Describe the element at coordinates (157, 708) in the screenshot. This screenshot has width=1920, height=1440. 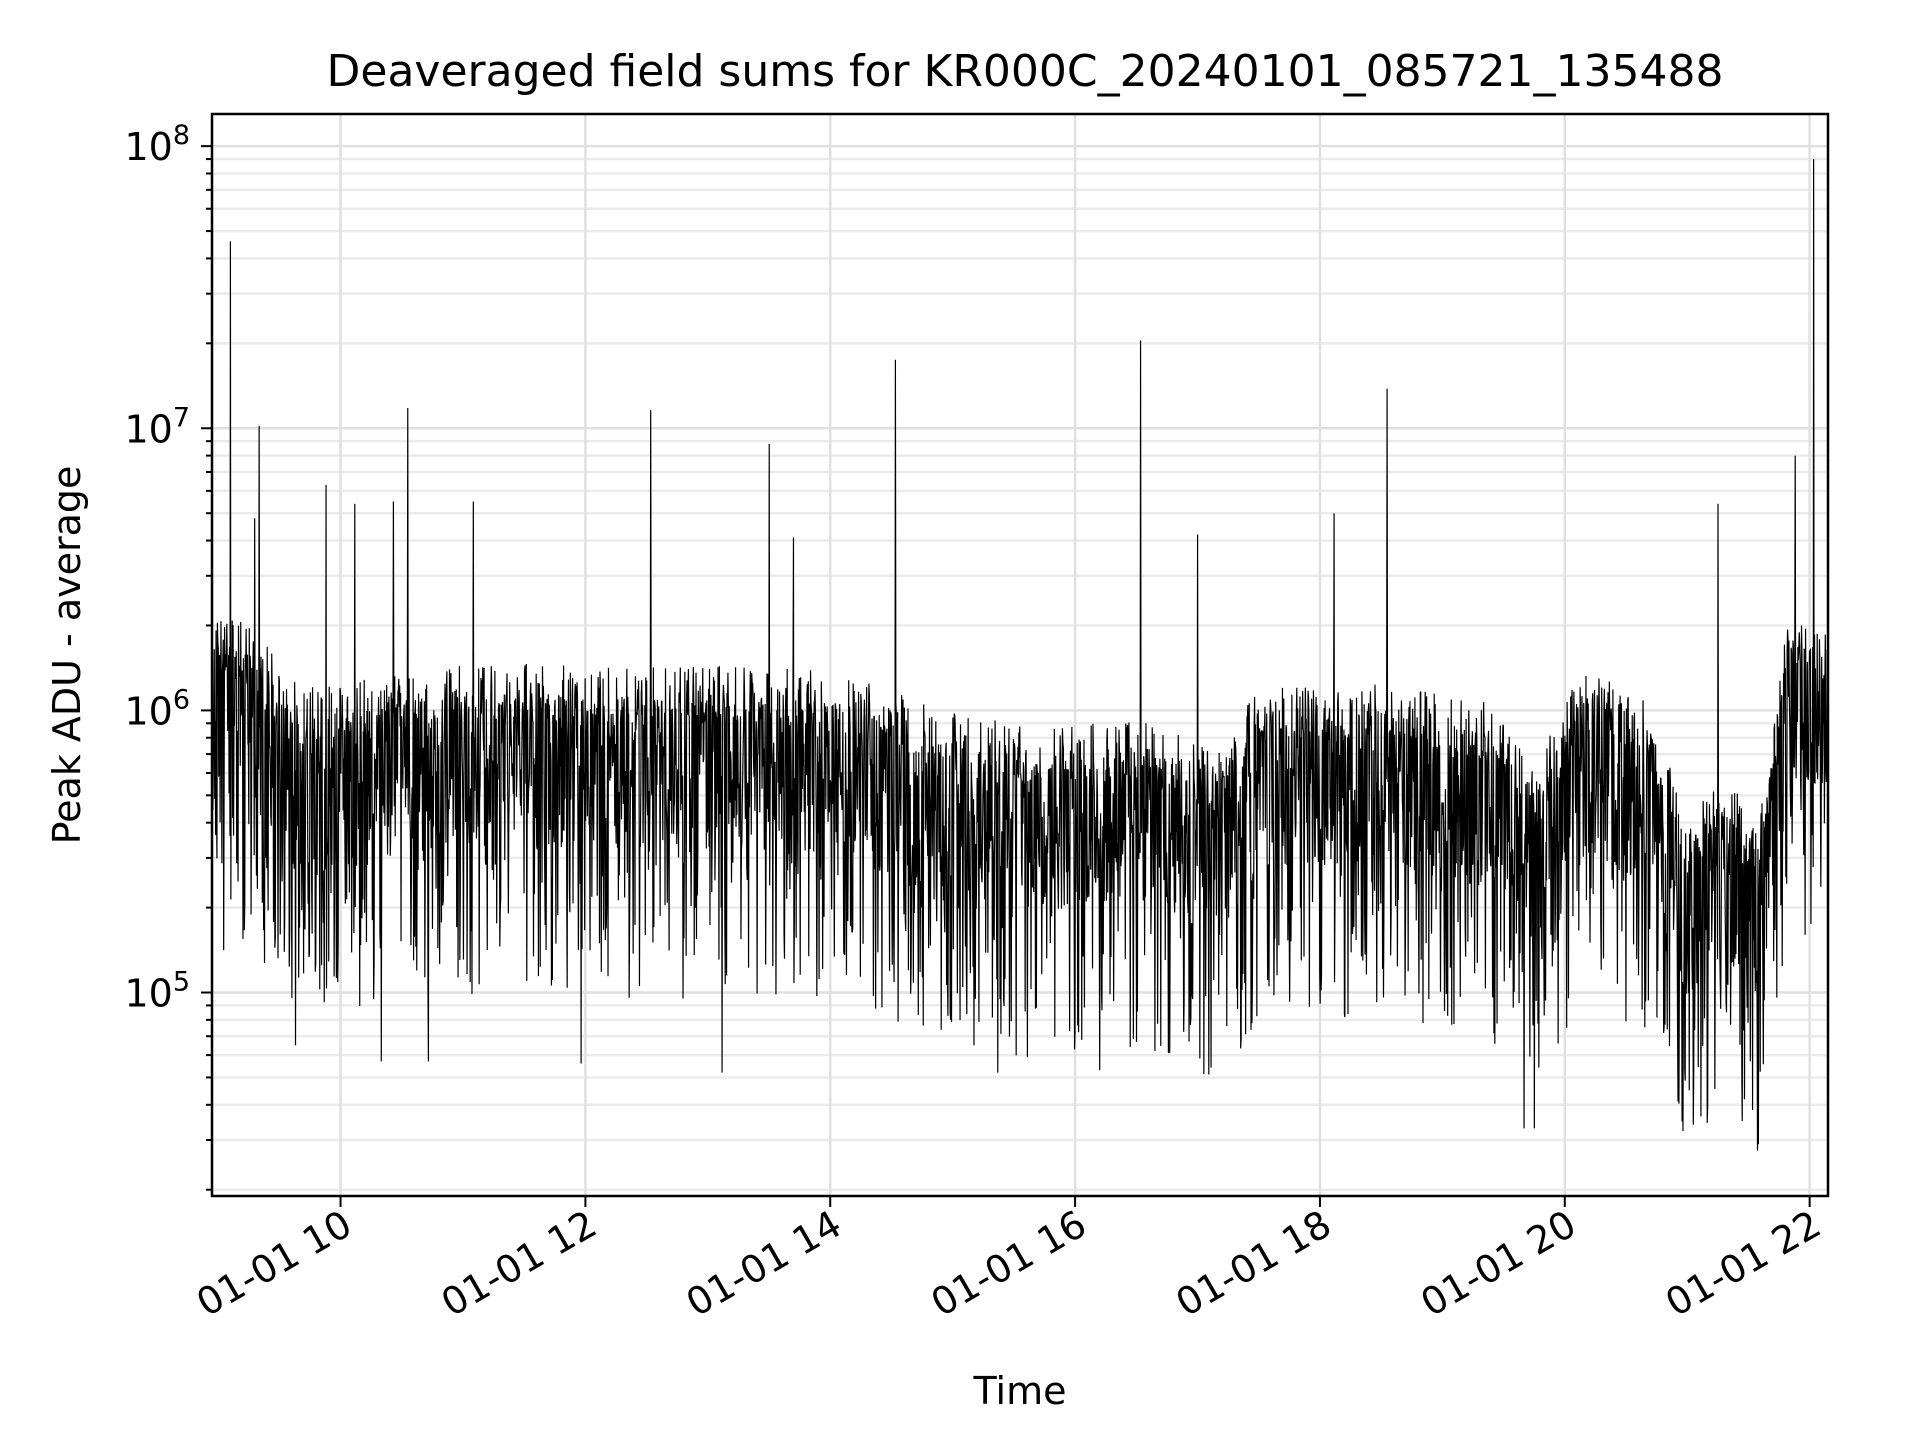
I see `y-tick-label: 106` at that location.